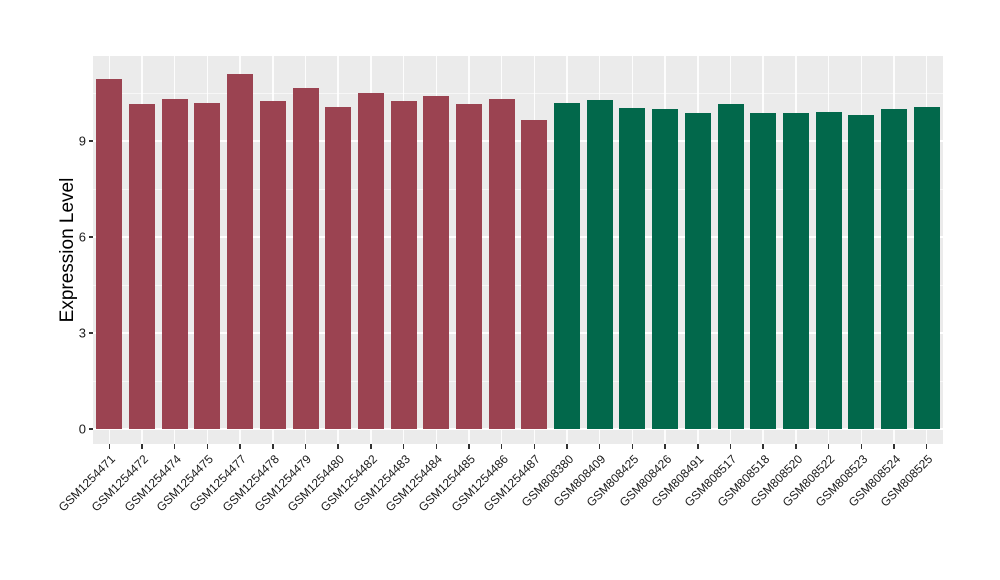 The width and height of the screenshot is (1000, 580). Describe the element at coordinates (501, 263) in the screenshot. I see `bar-GSM1254486` at that location.